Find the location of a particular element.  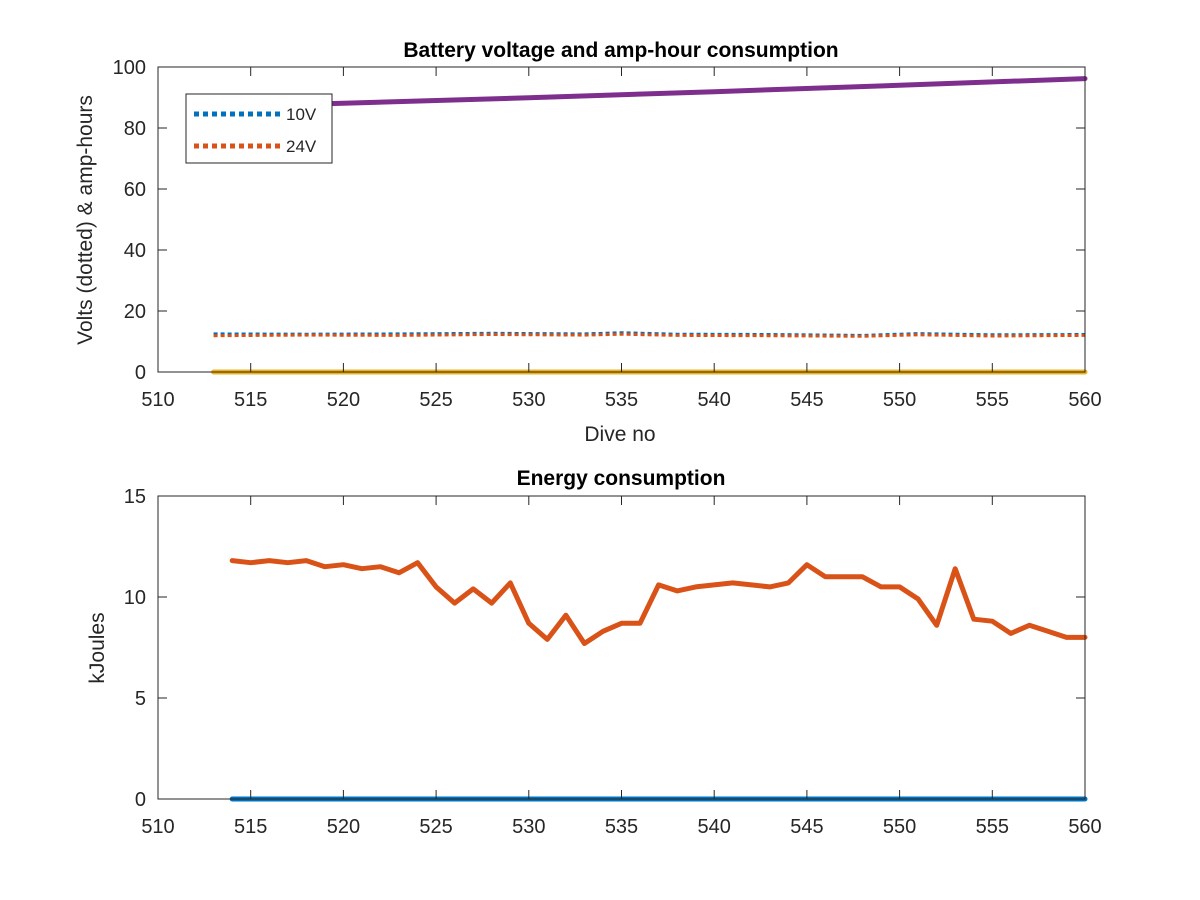

legend-label-10v: 10V is located at coordinates (301, 114).